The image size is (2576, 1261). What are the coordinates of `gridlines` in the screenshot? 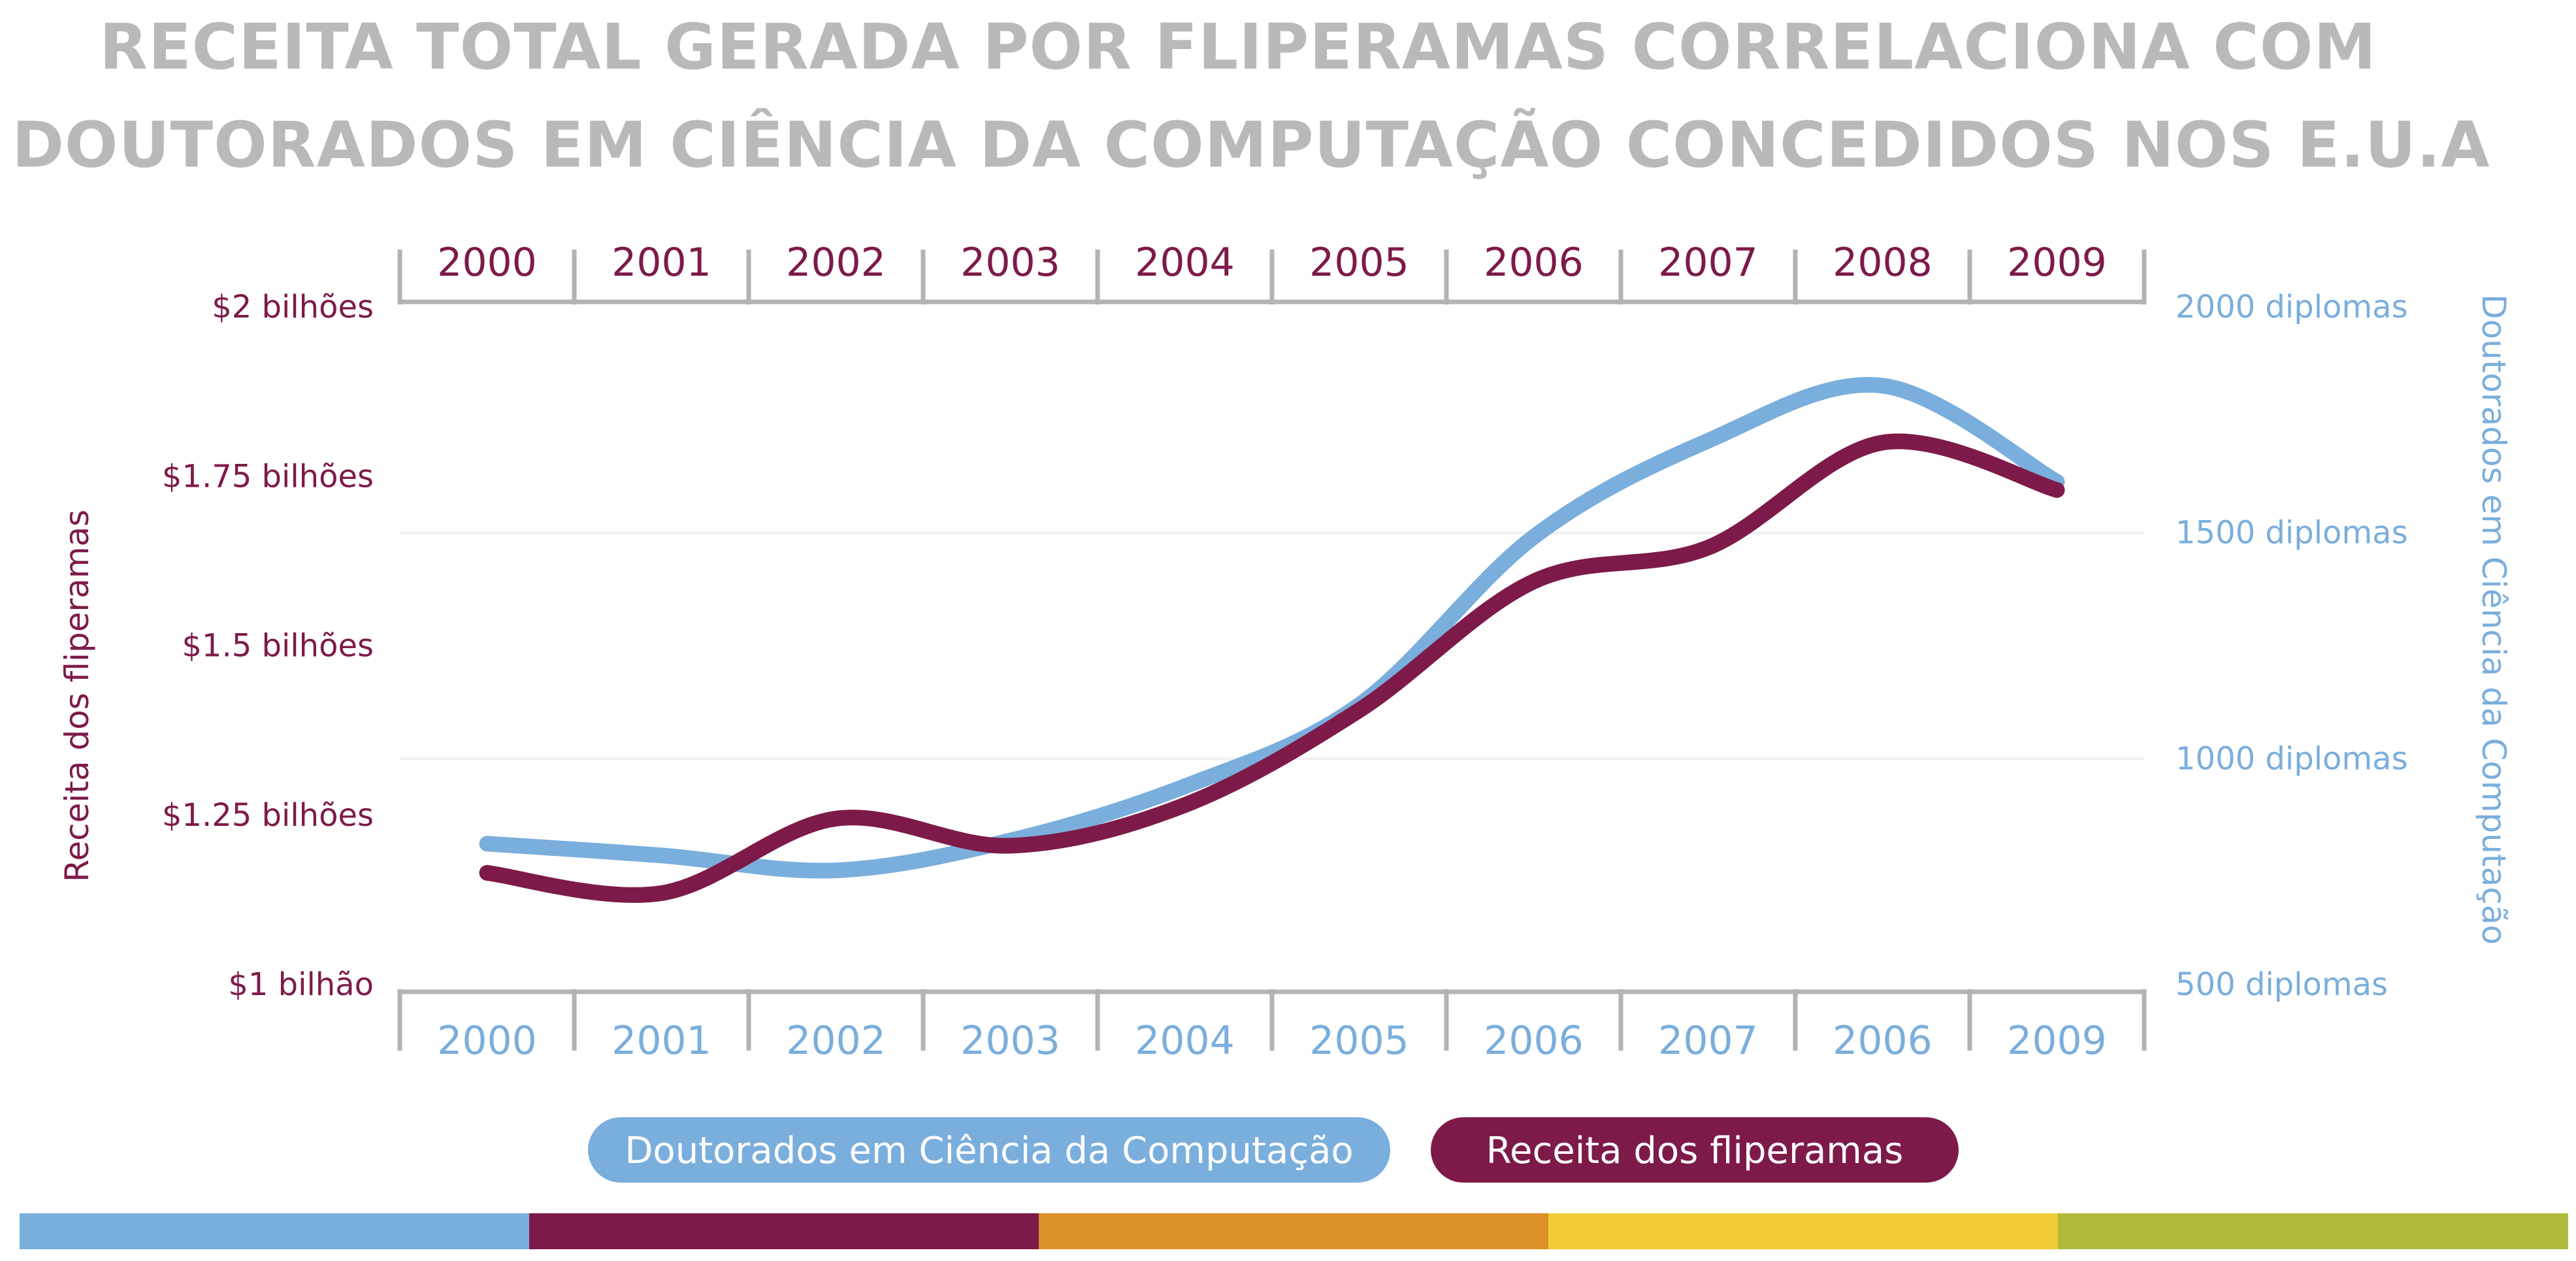 It's located at (1272, 646).